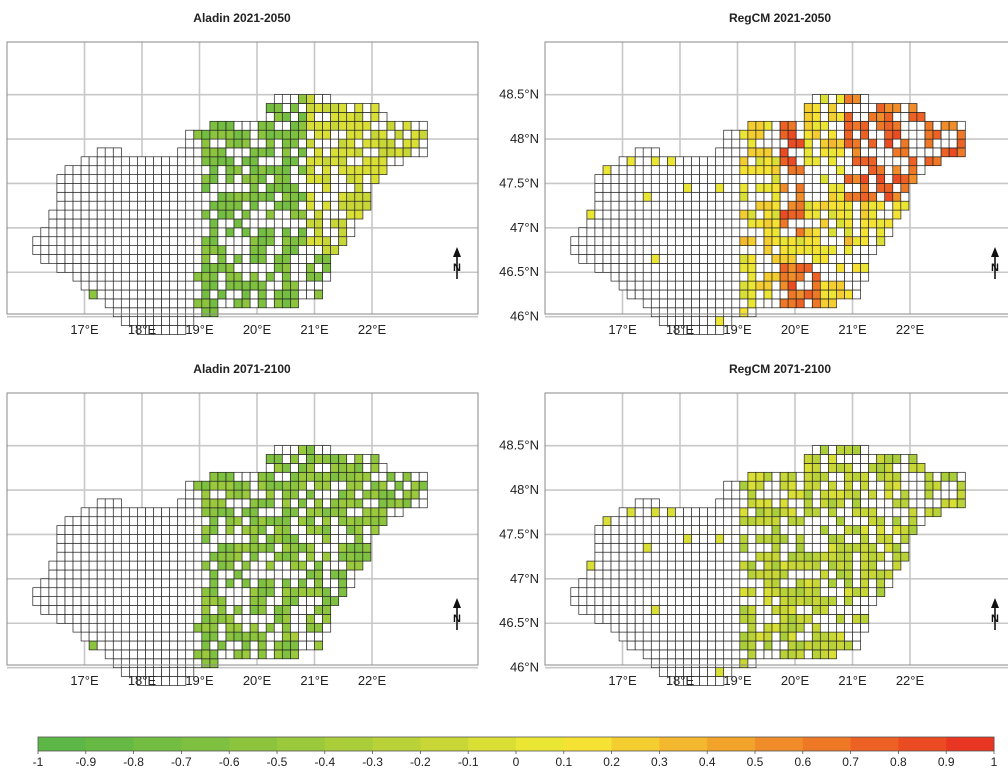 The width and height of the screenshot is (1008, 776). What do you see at coordinates (199, 680) in the screenshot?
I see `longitude-label: 19°E` at bounding box center [199, 680].